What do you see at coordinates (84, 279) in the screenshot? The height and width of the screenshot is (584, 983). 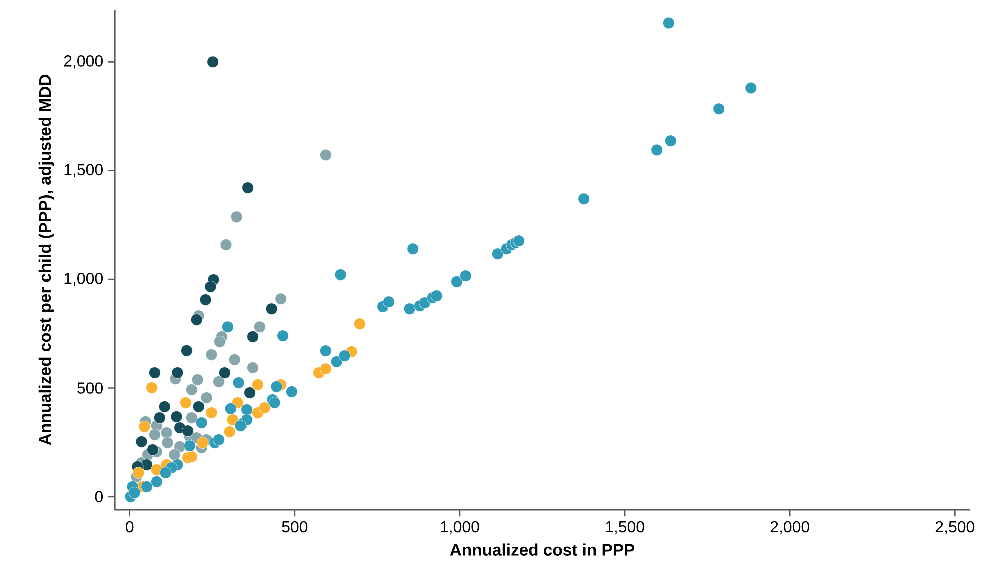 I see `y-tick-label: 1,000` at bounding box center [84, 279].